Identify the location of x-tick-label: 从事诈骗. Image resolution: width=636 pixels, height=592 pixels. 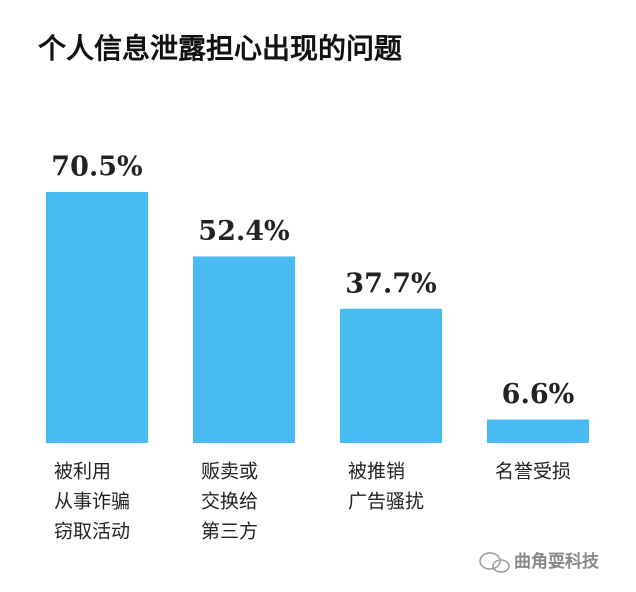
(92, 502).